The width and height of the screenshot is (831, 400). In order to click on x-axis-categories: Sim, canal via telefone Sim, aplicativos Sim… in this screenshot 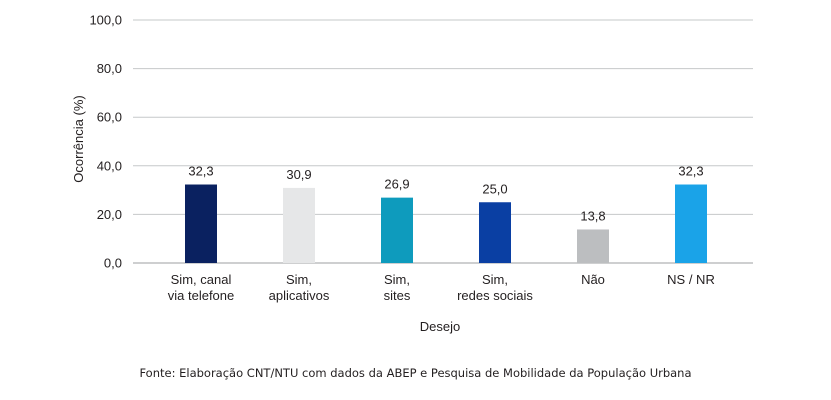, I will do `click(441, 287)`.